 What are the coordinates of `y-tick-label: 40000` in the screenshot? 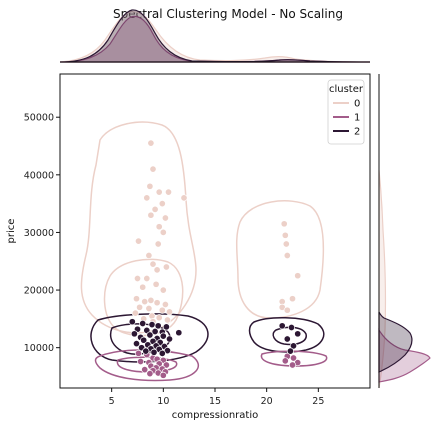 It's located at (39, 175).